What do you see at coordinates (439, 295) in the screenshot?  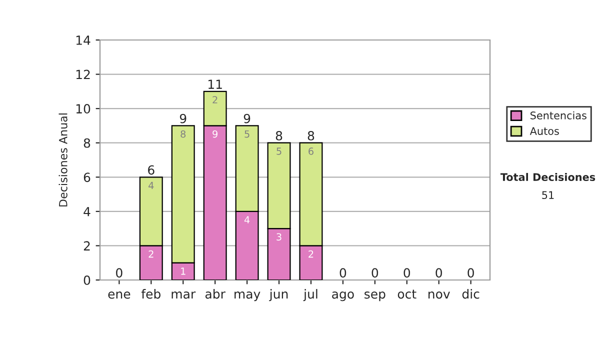 I see `x-tick-label: nov` at bounding box center [439, 295].